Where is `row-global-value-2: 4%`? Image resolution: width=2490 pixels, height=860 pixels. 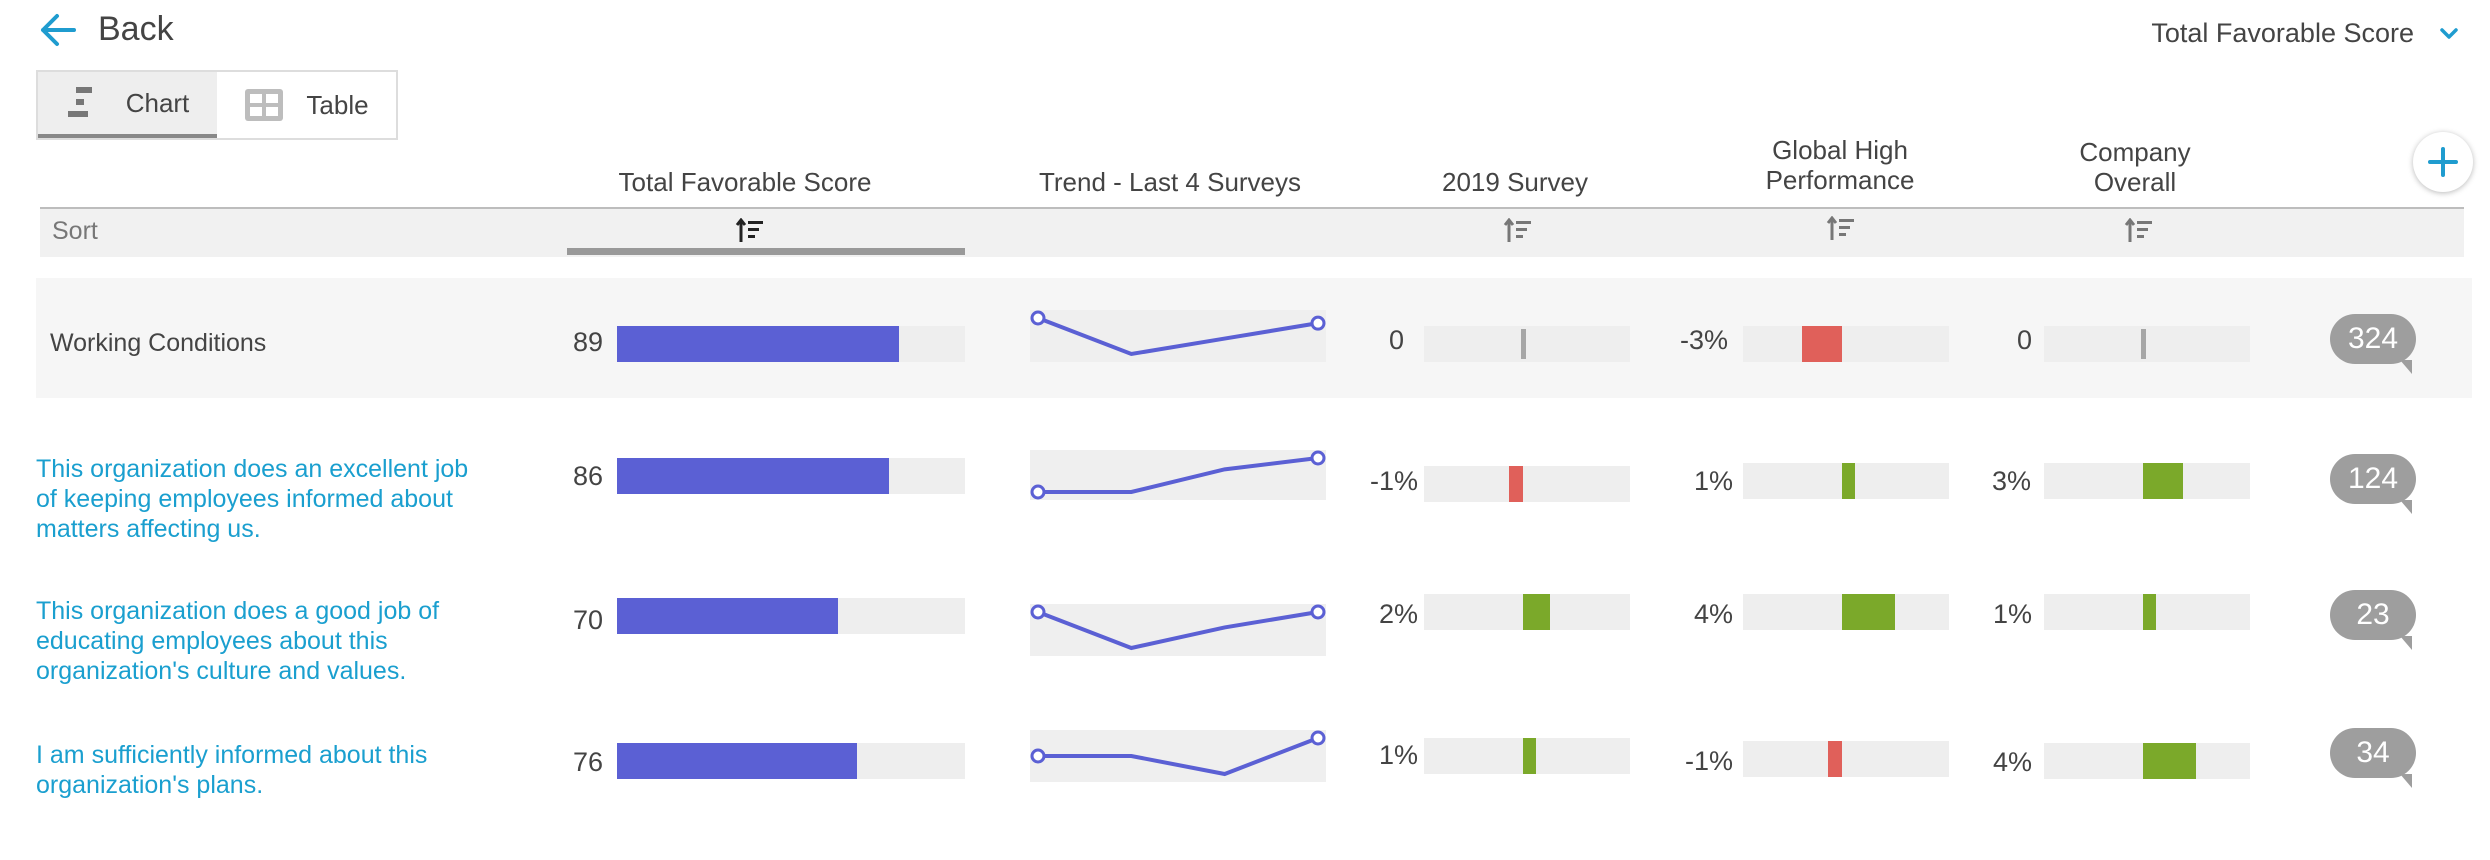
row-global-value-2: 4% is located at coordinates (1713, 614).